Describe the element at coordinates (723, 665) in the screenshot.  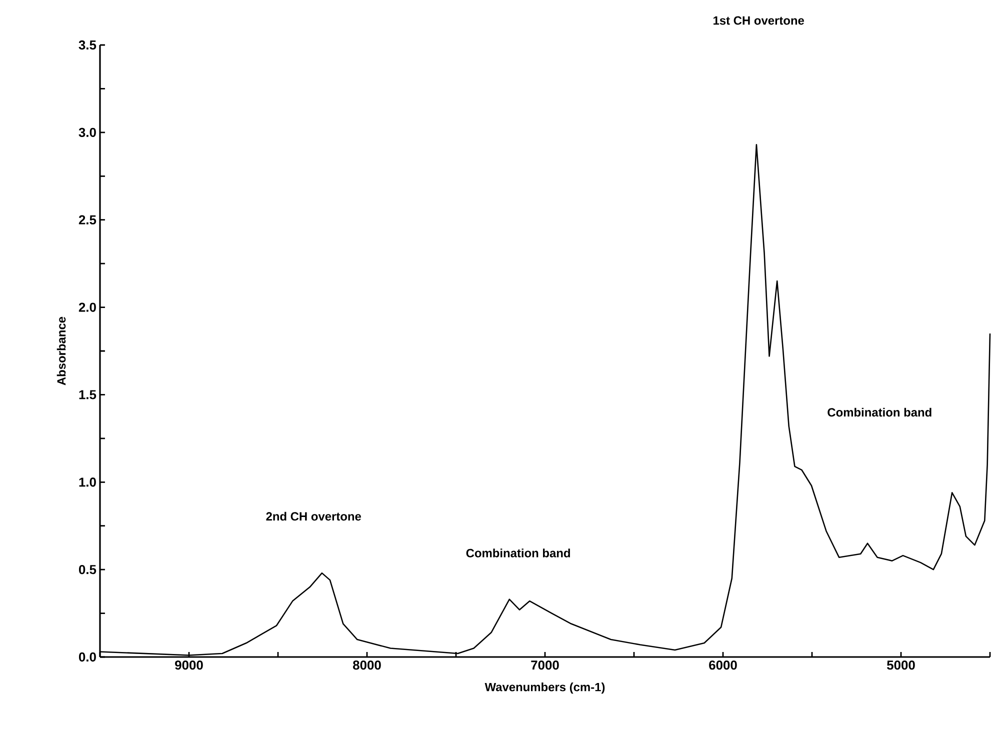
I see `x-tick-label: 6000` at that location.